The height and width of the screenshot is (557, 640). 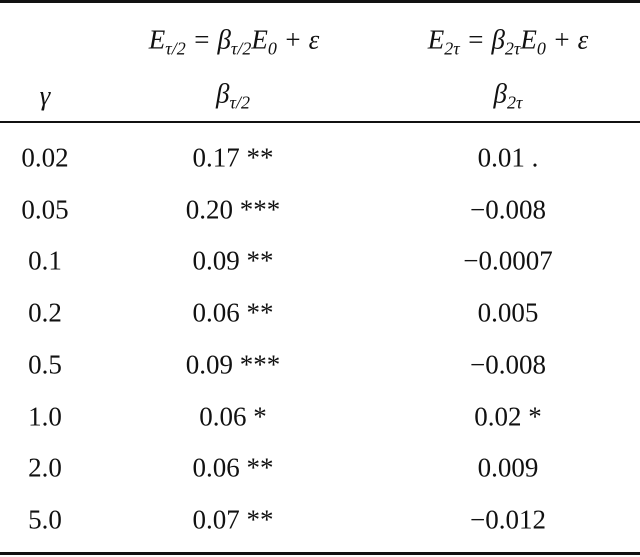 I want to click on table-cell: 0.06 *, so click(x=233, y=416).